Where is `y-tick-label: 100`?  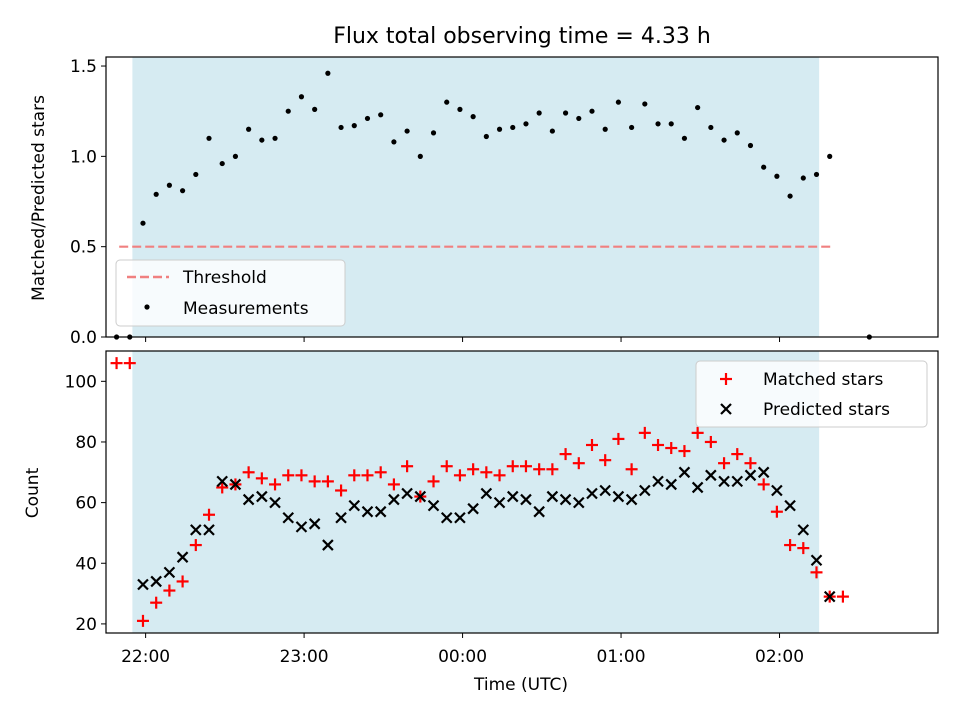 y-tick-label: 100 is located at coordinates (81, 382).